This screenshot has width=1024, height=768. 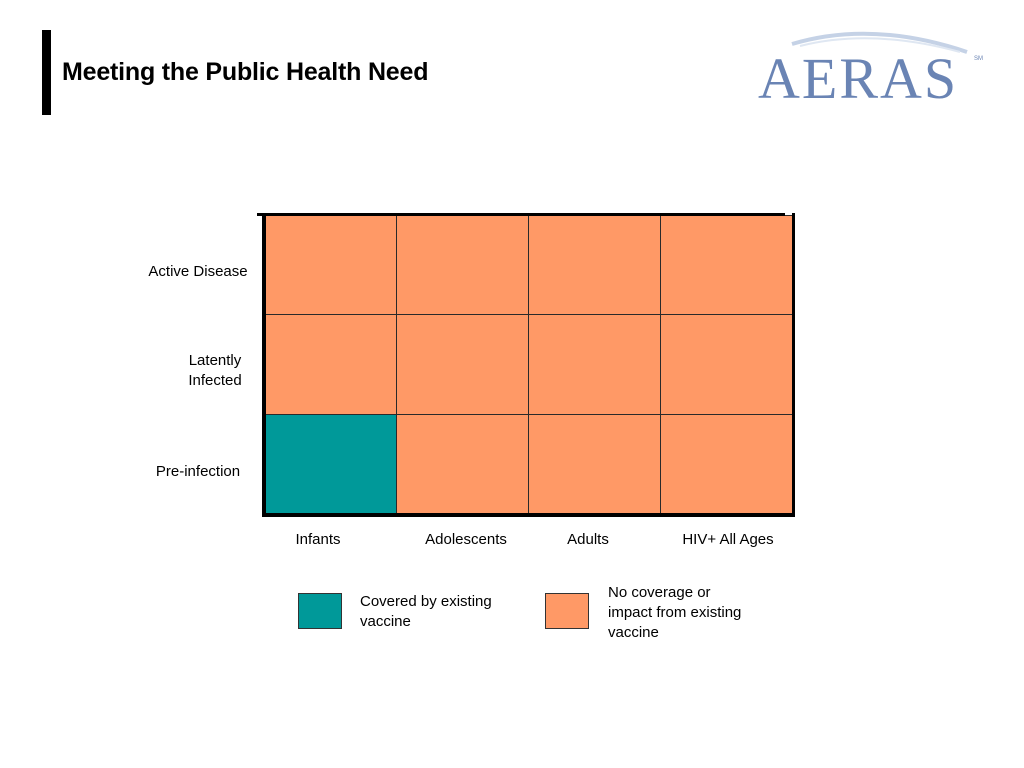 I want to click on row-label-pre-infection: Pre-infection, so click(x=198, y=471).